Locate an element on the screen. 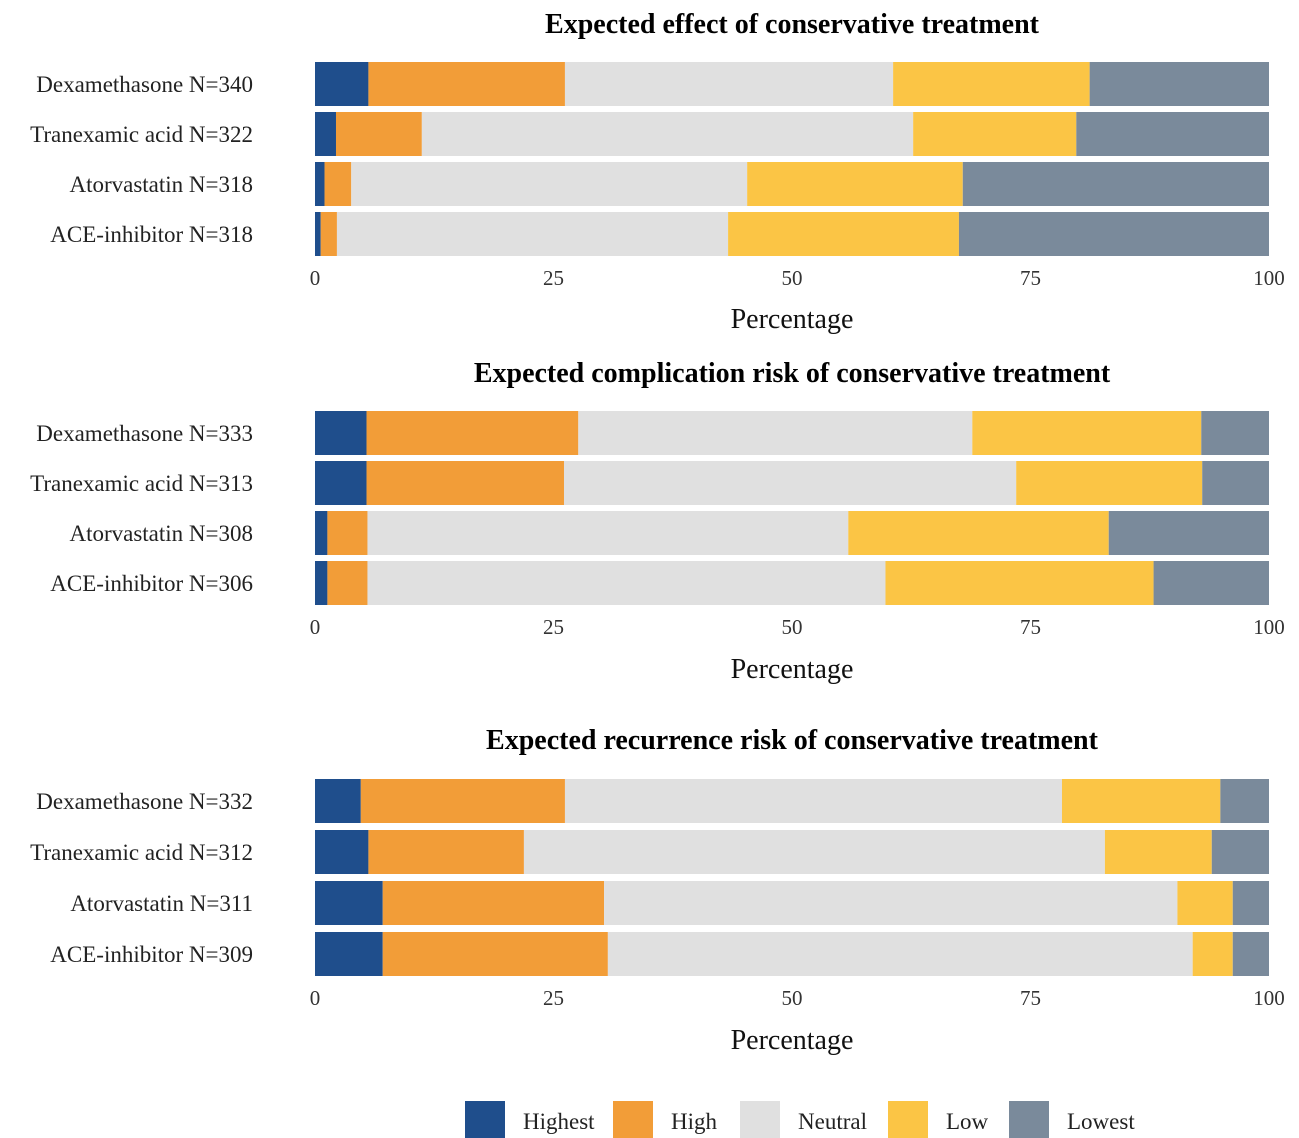 Image resolution: width=1299 pixels, height=1138 pixels. category-label: Dexamethasone N=340 is located at coordinates (144, 84).